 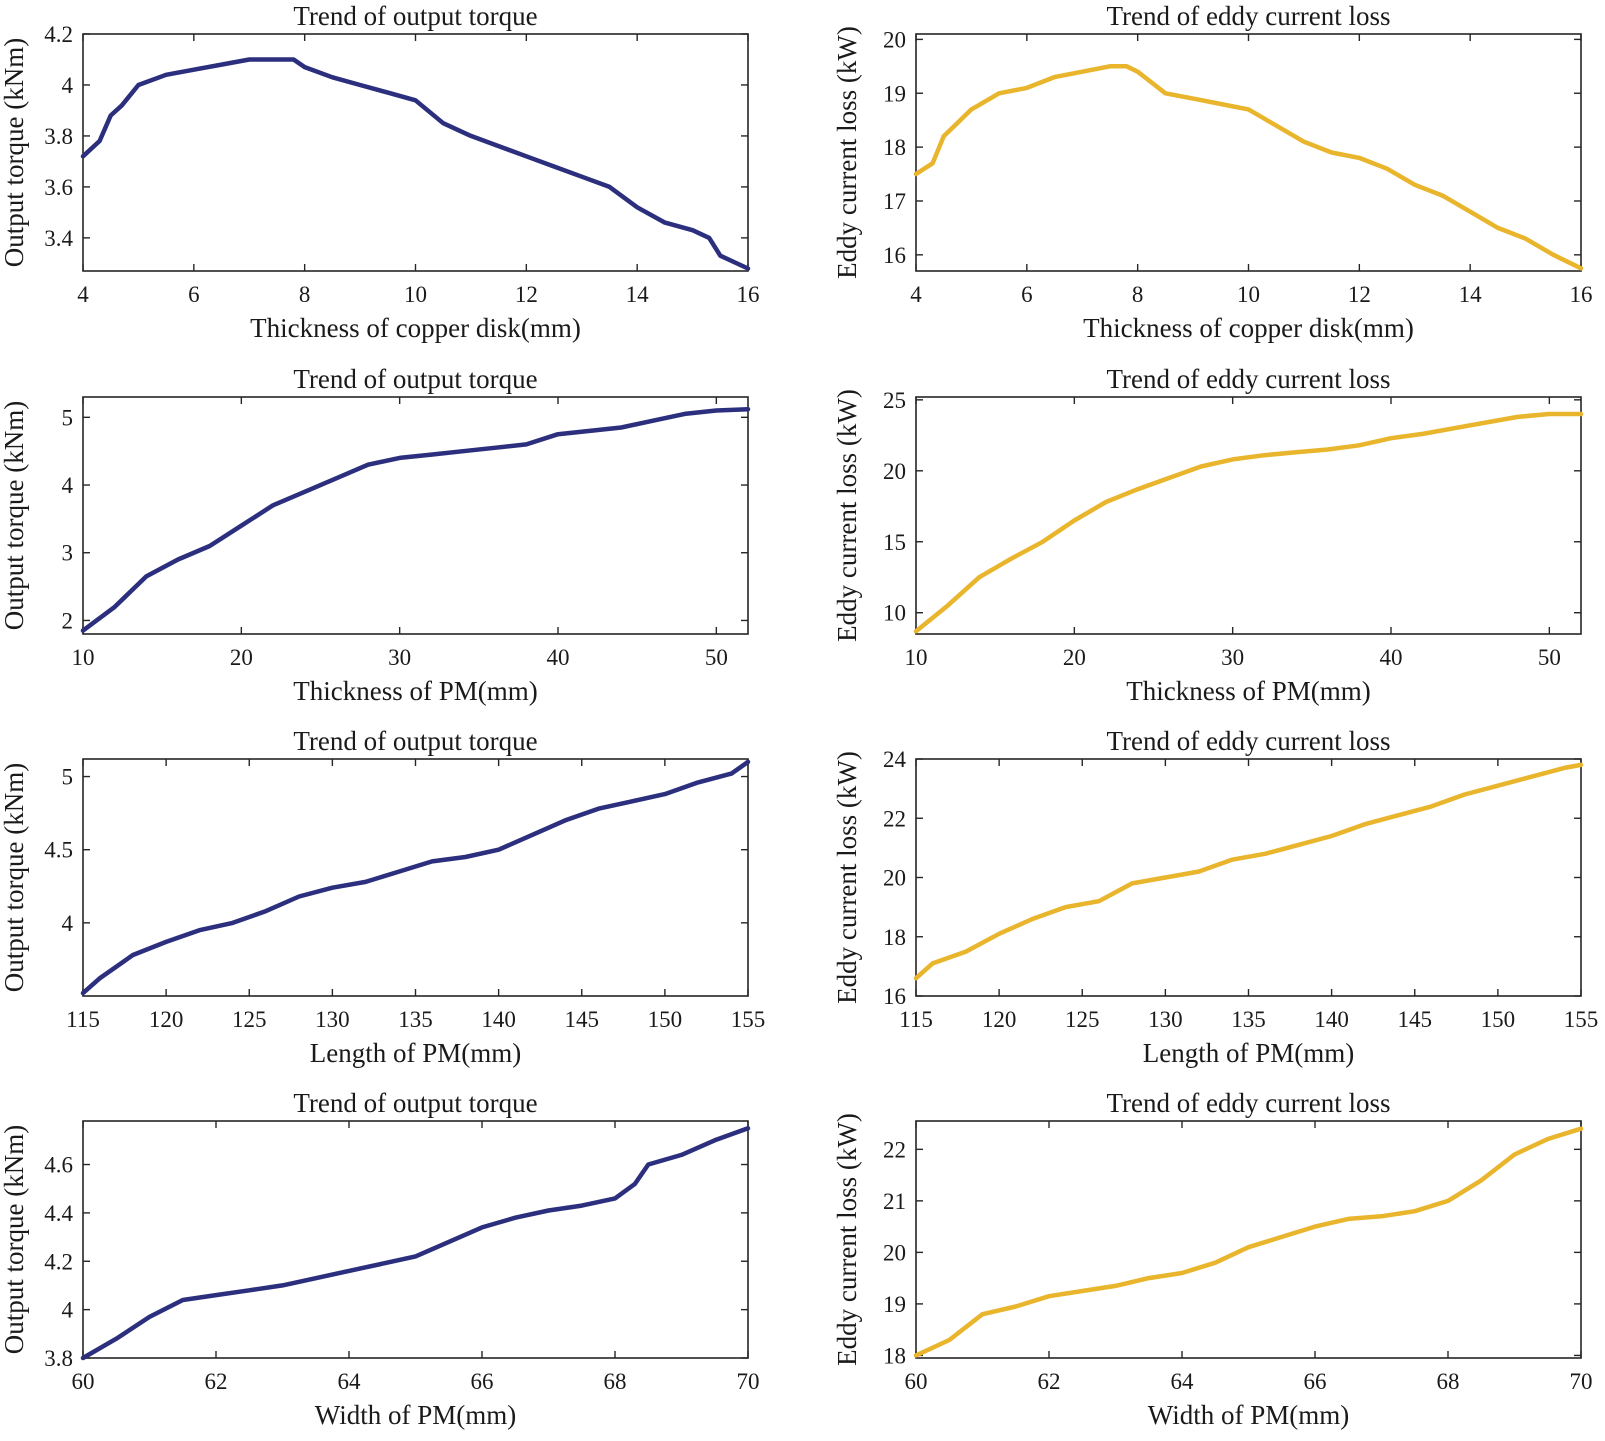 What do you see at coordinates (68, 620) in the screenshot?
I see `y-tick-label: 2` at bounding box center [68, 620].